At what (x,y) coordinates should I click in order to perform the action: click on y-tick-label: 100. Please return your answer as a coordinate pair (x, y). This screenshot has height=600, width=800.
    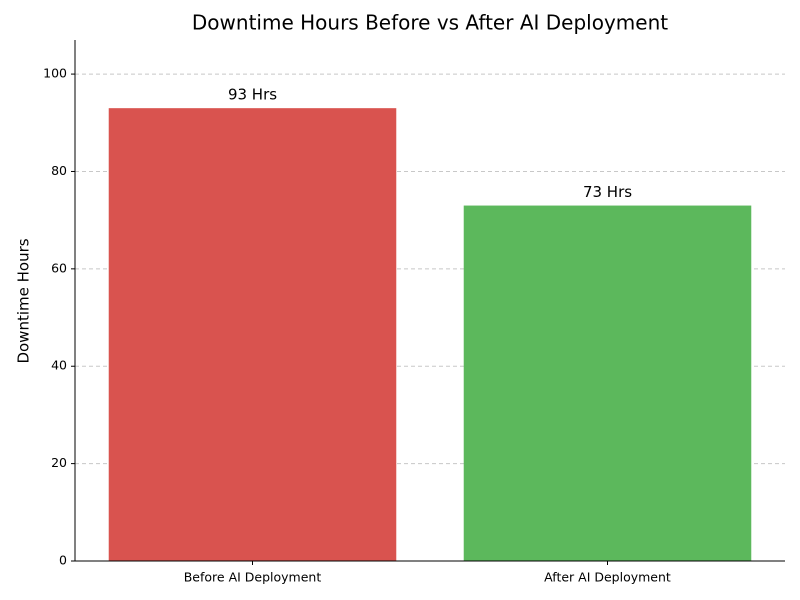
    Looking at the image, I should click on (55, 73).